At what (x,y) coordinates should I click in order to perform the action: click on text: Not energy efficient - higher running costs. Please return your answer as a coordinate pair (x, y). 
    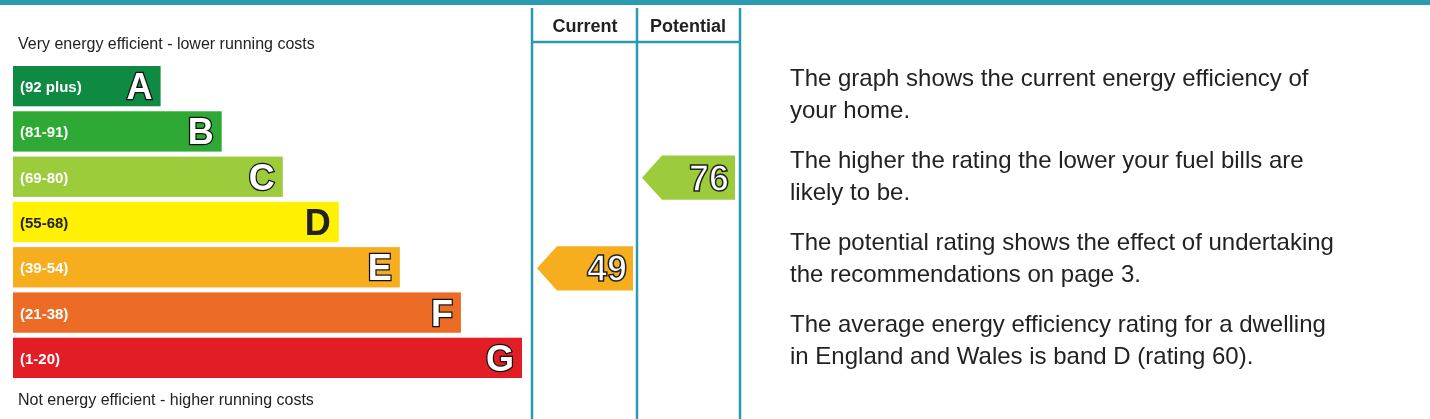
    Looking at the image, I should click on (166, 399).